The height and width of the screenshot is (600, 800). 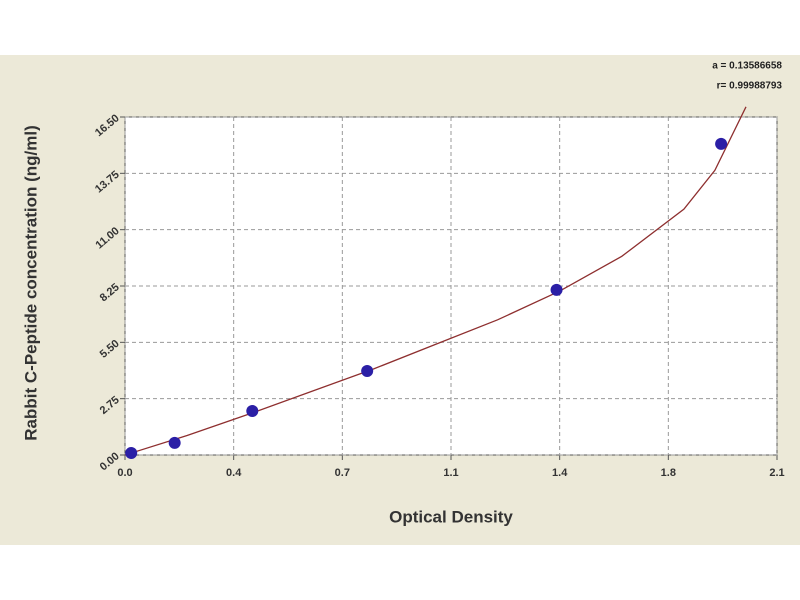 I want to click on annotation: r= 0.99988793, so click(x=750, y=86).